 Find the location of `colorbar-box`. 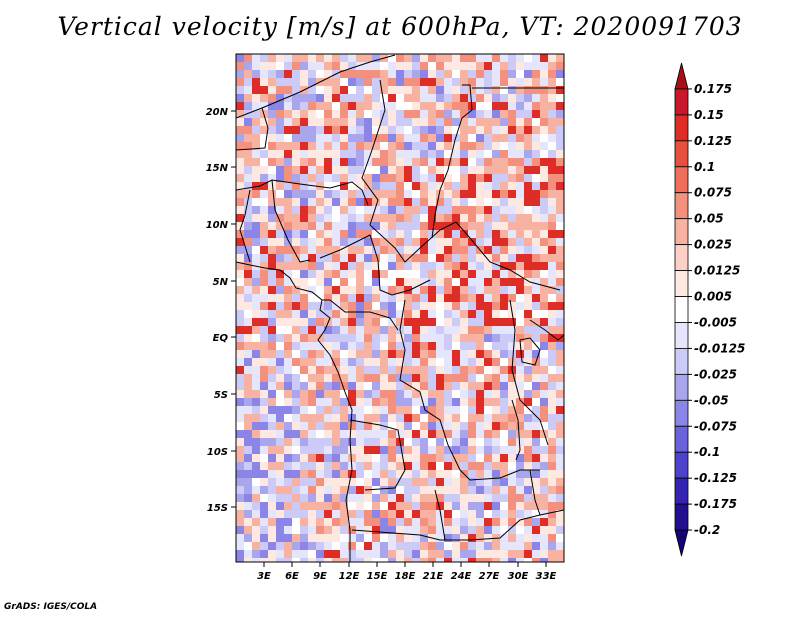

colorbar-box is located at coordinates (681, 491).